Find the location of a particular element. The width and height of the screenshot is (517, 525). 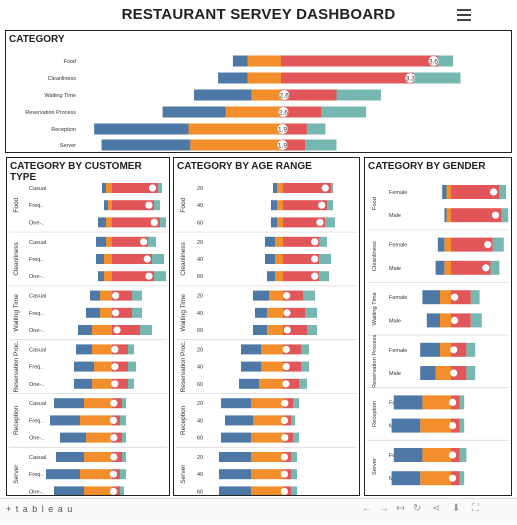

refresh-icon: ↻ is located at coordinates (417, 508).